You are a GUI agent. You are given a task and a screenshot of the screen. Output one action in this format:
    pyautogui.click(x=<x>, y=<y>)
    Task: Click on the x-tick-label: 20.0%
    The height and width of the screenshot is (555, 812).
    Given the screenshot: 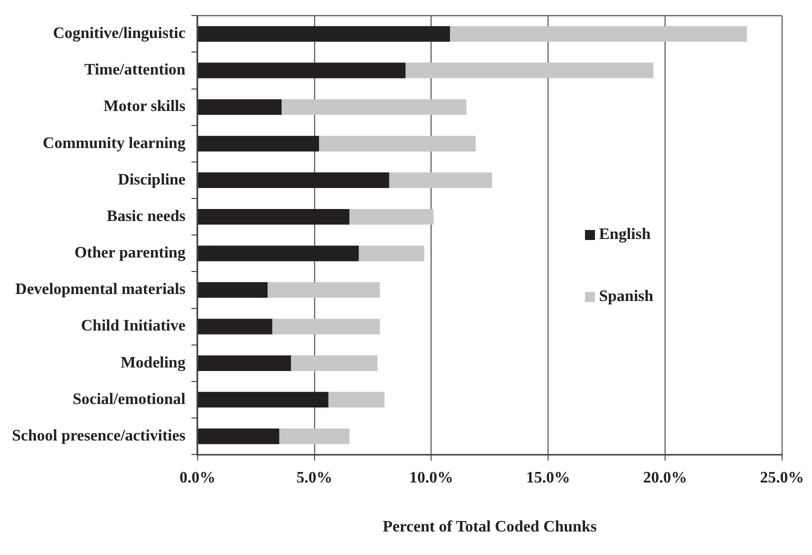 What is the action you would take?
    pyautogui.click(x=665, y=477)
    